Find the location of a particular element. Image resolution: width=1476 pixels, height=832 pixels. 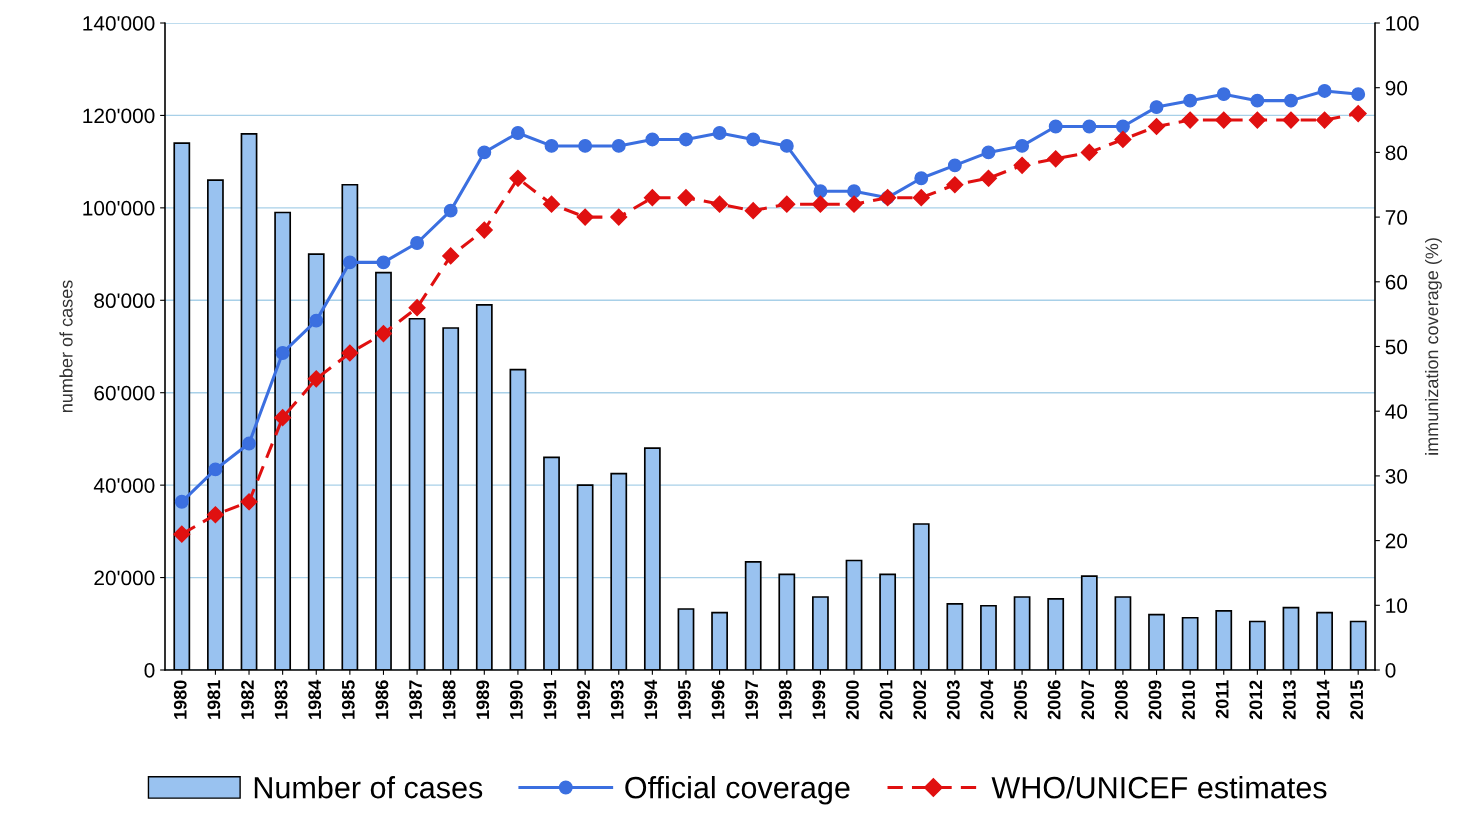

legend-label: Number of cases is located at coordinates (368, 787).